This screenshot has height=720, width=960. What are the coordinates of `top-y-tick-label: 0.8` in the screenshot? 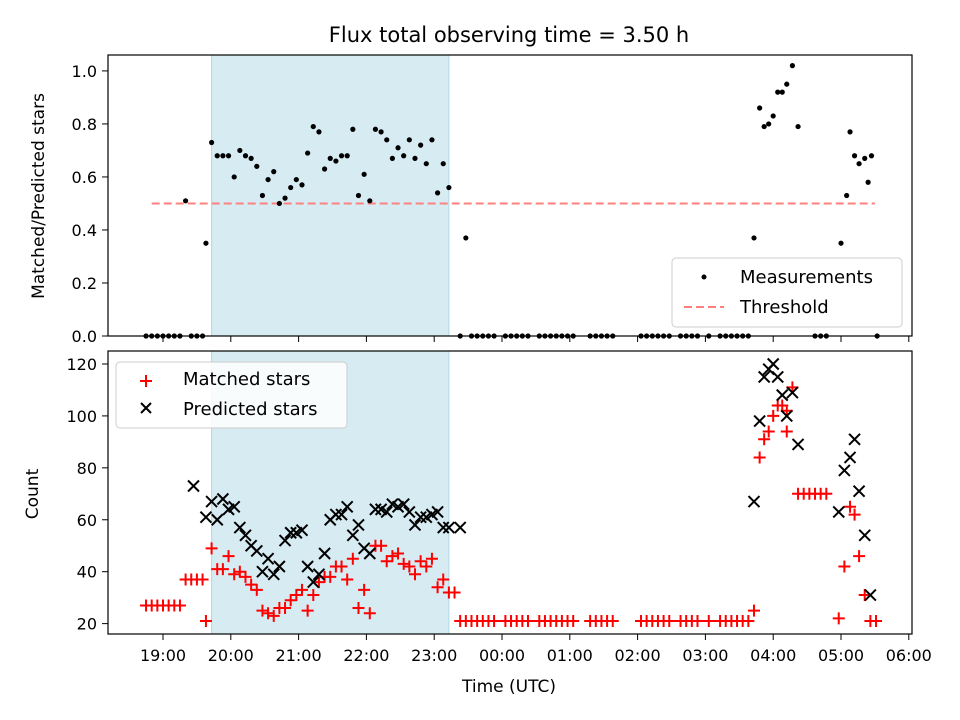 It's located at (84, 124).